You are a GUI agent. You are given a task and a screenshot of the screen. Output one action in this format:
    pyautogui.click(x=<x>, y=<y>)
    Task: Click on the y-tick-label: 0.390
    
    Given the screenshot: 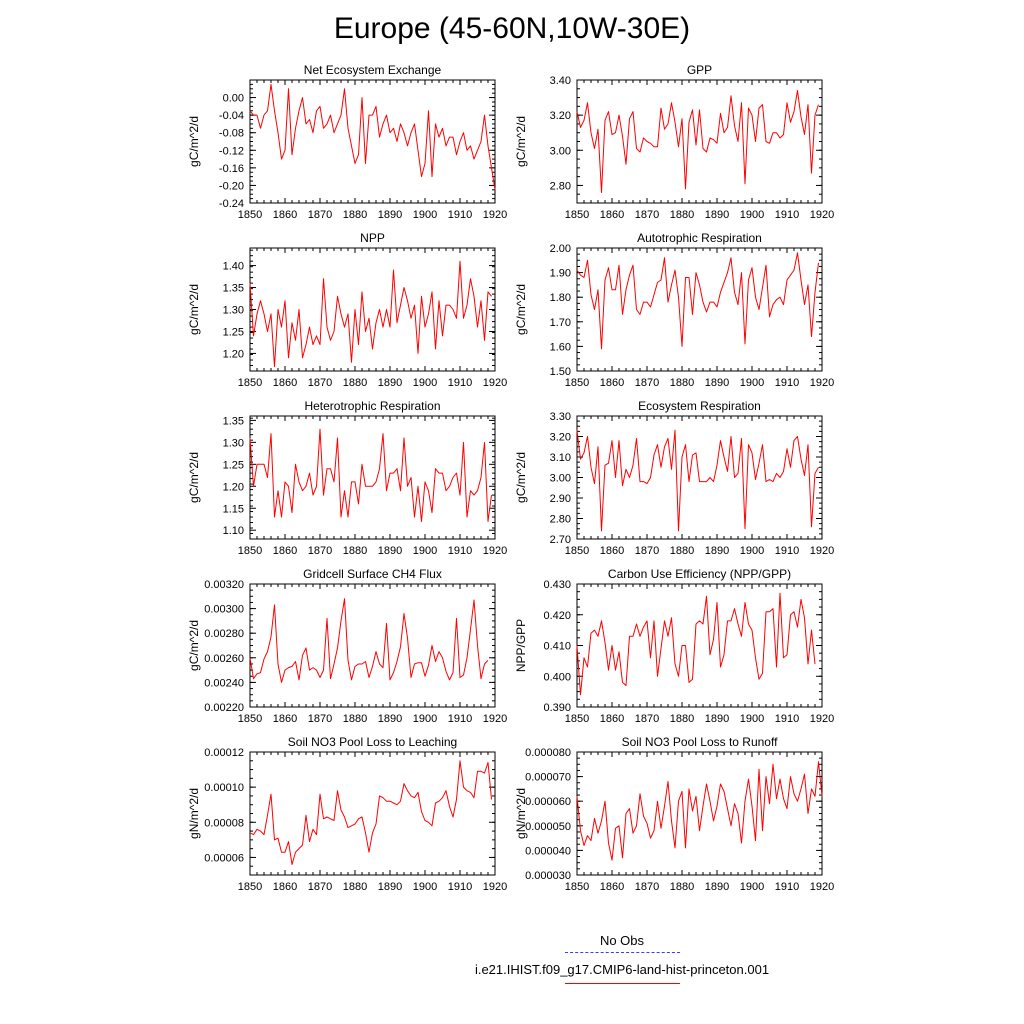 What is the action you would take?
    pyautogui.click(x=557, y=708)
    